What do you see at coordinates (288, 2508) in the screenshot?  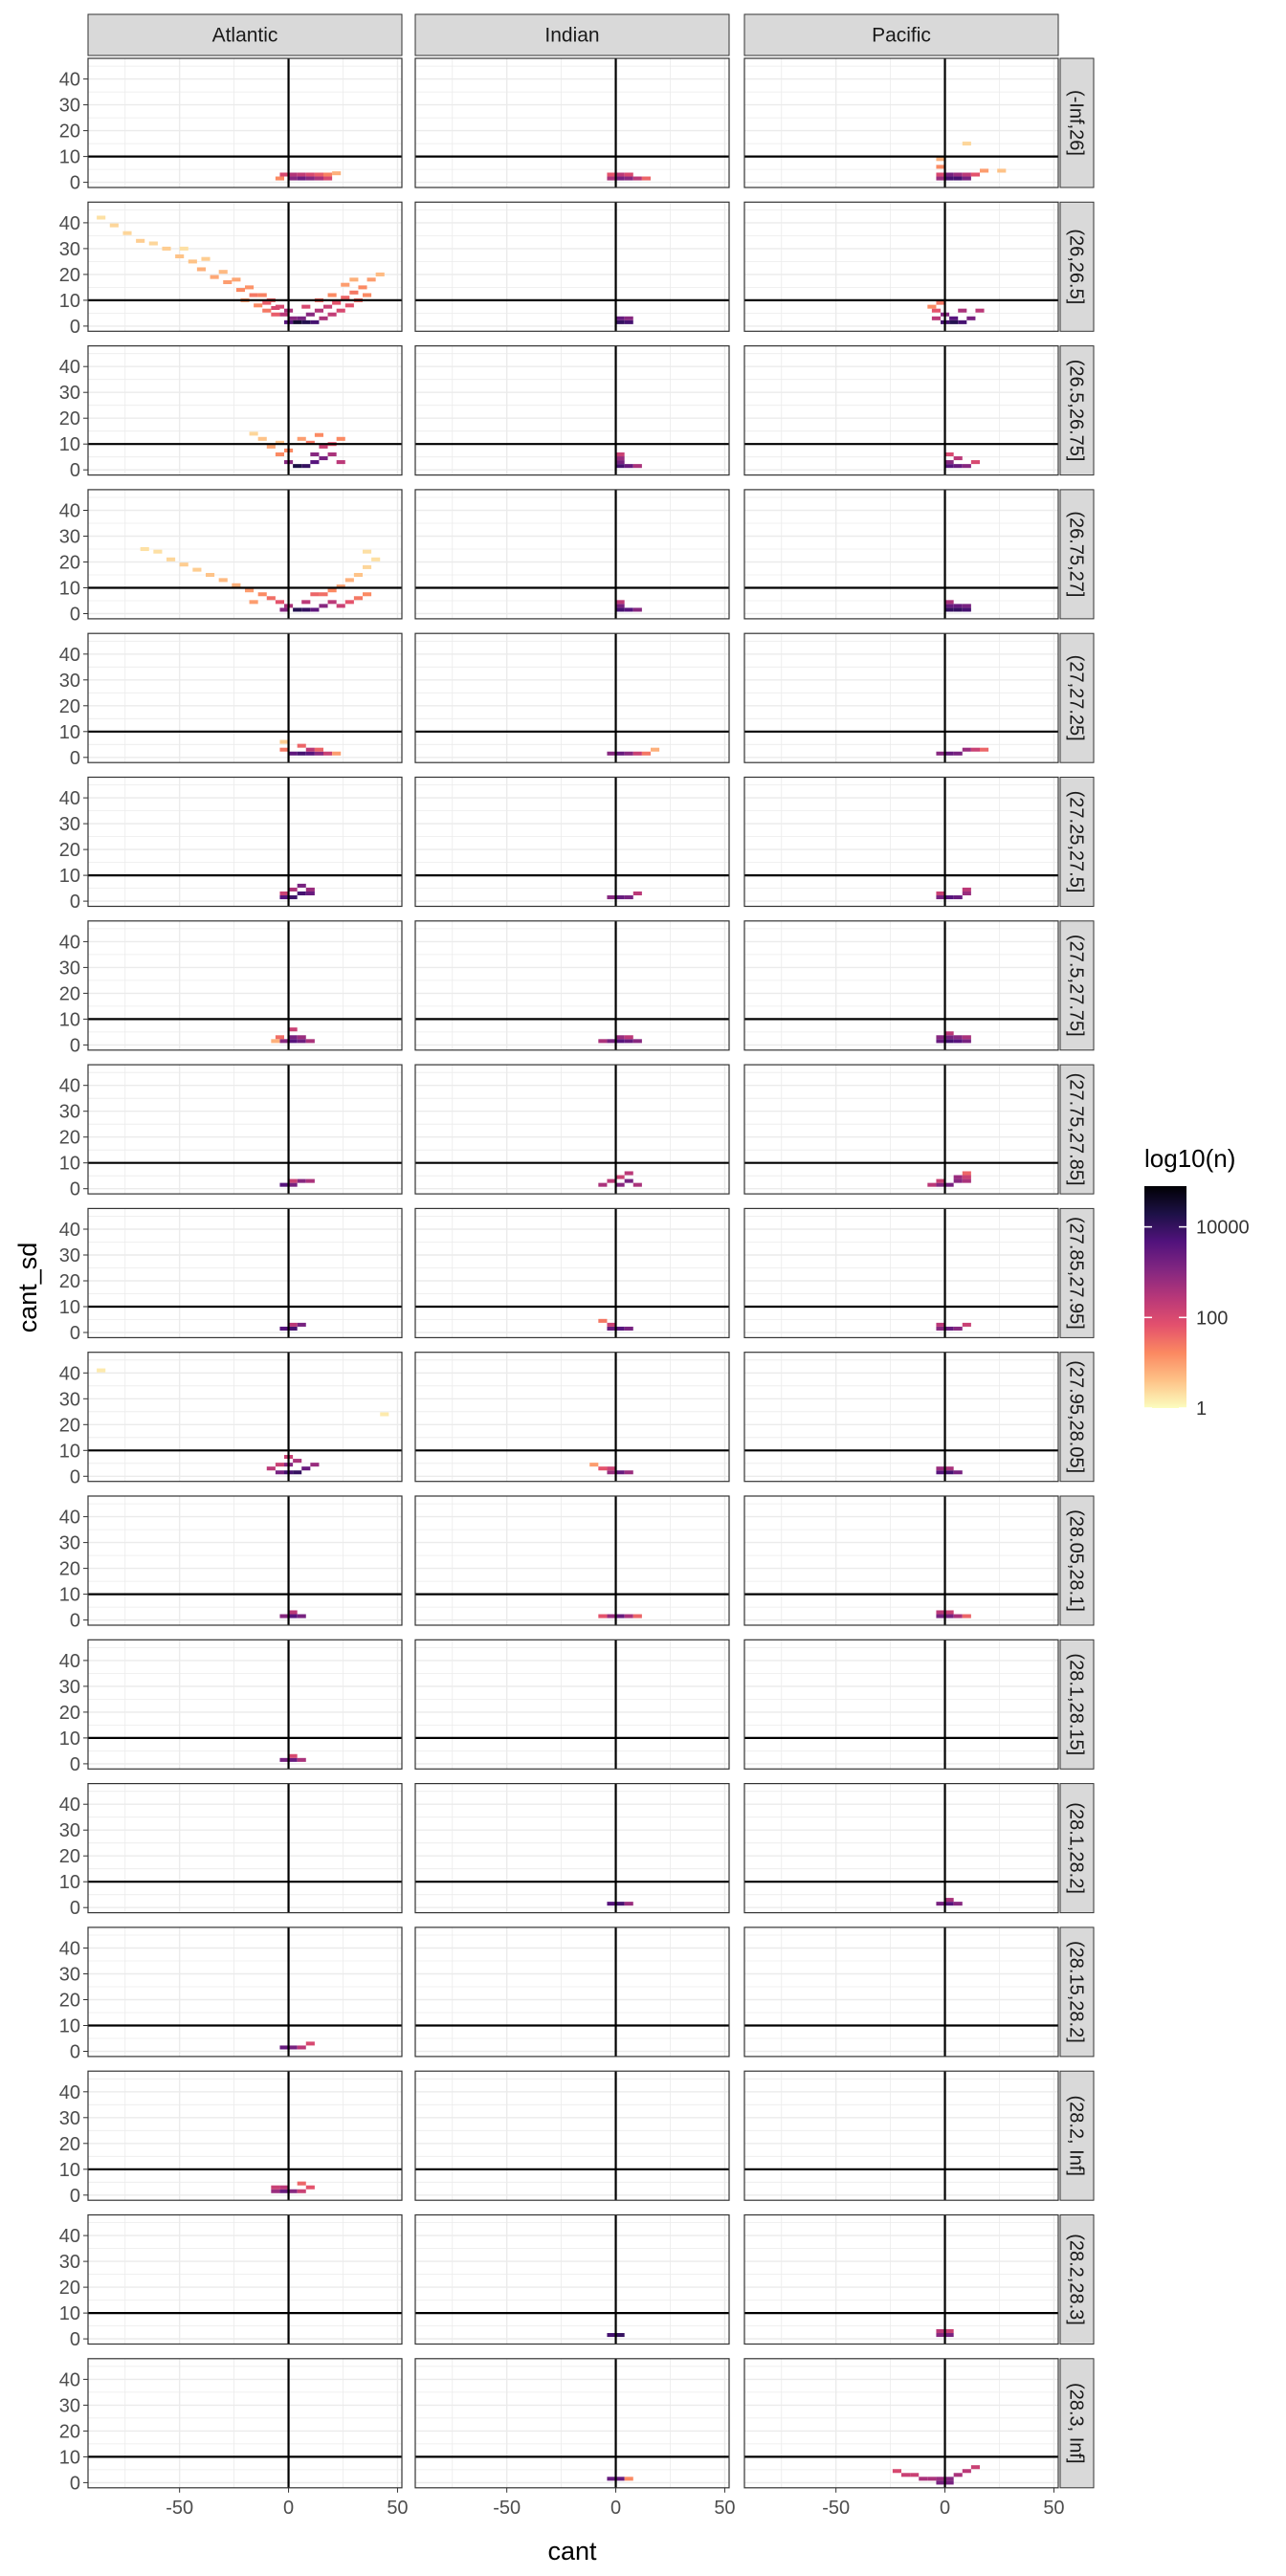 I see `x-tick-label: 0` at bounding box center [288, 2508].